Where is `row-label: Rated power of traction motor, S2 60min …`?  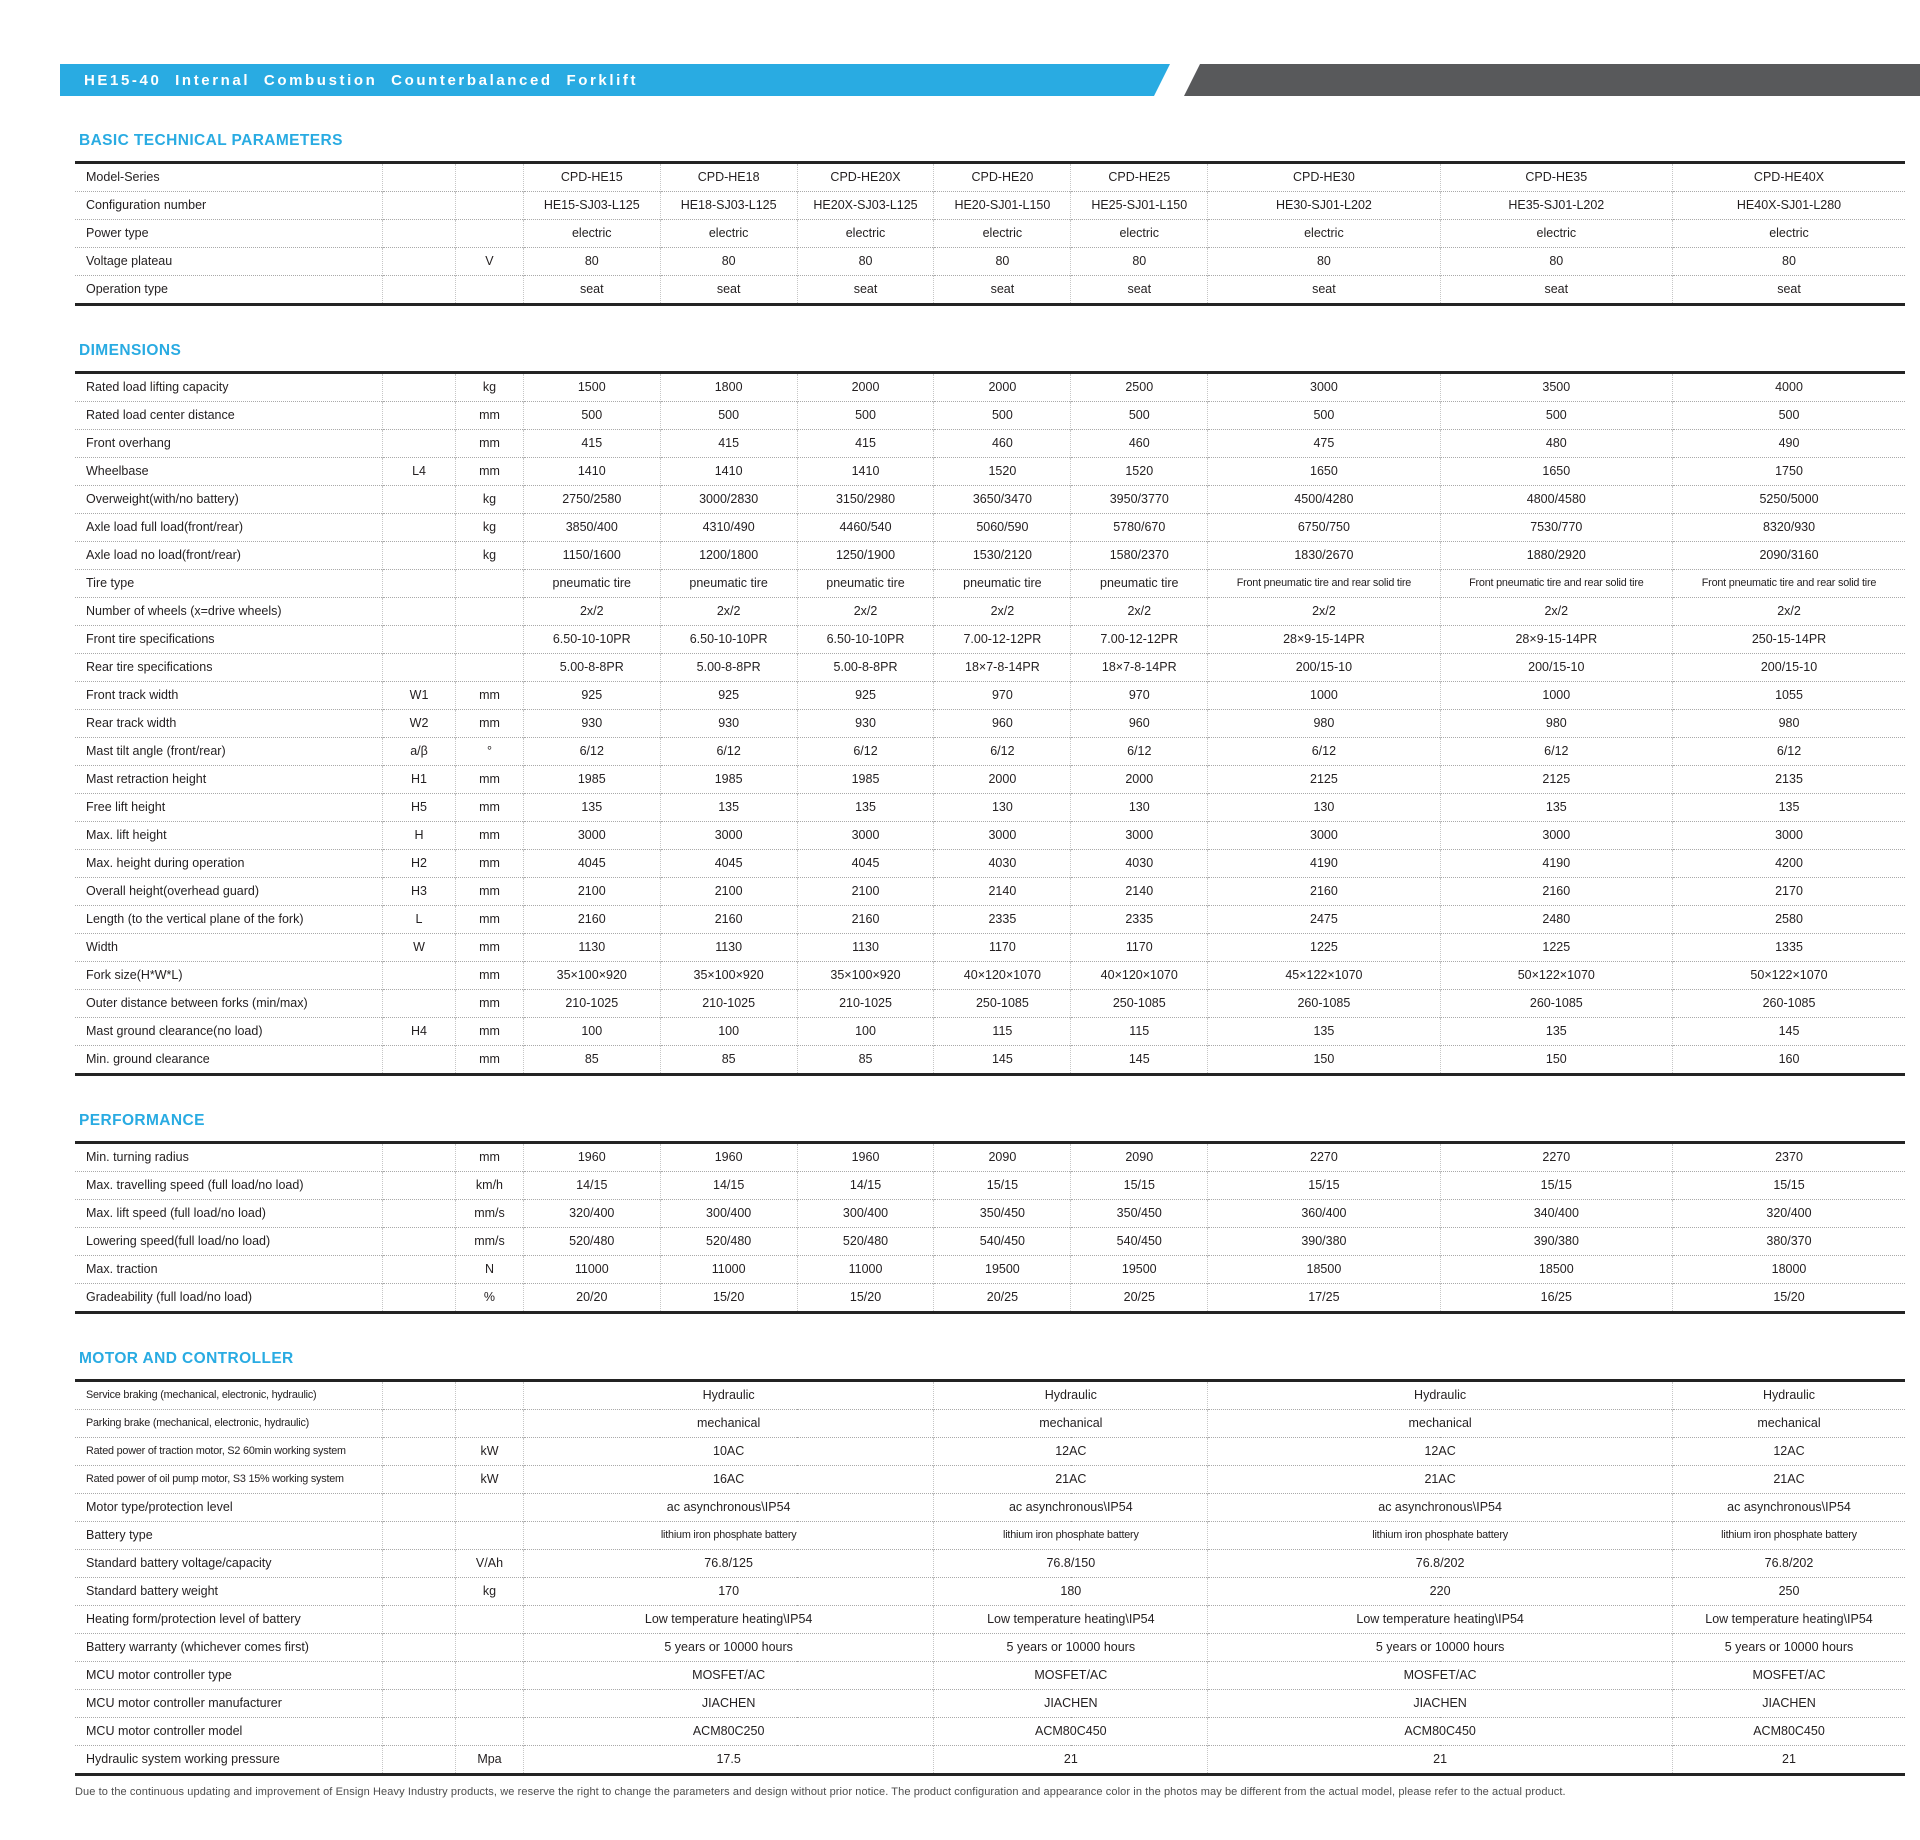 row-label: Rated power of traction motor, S2 60min … is located at coordinates (229, 1451).